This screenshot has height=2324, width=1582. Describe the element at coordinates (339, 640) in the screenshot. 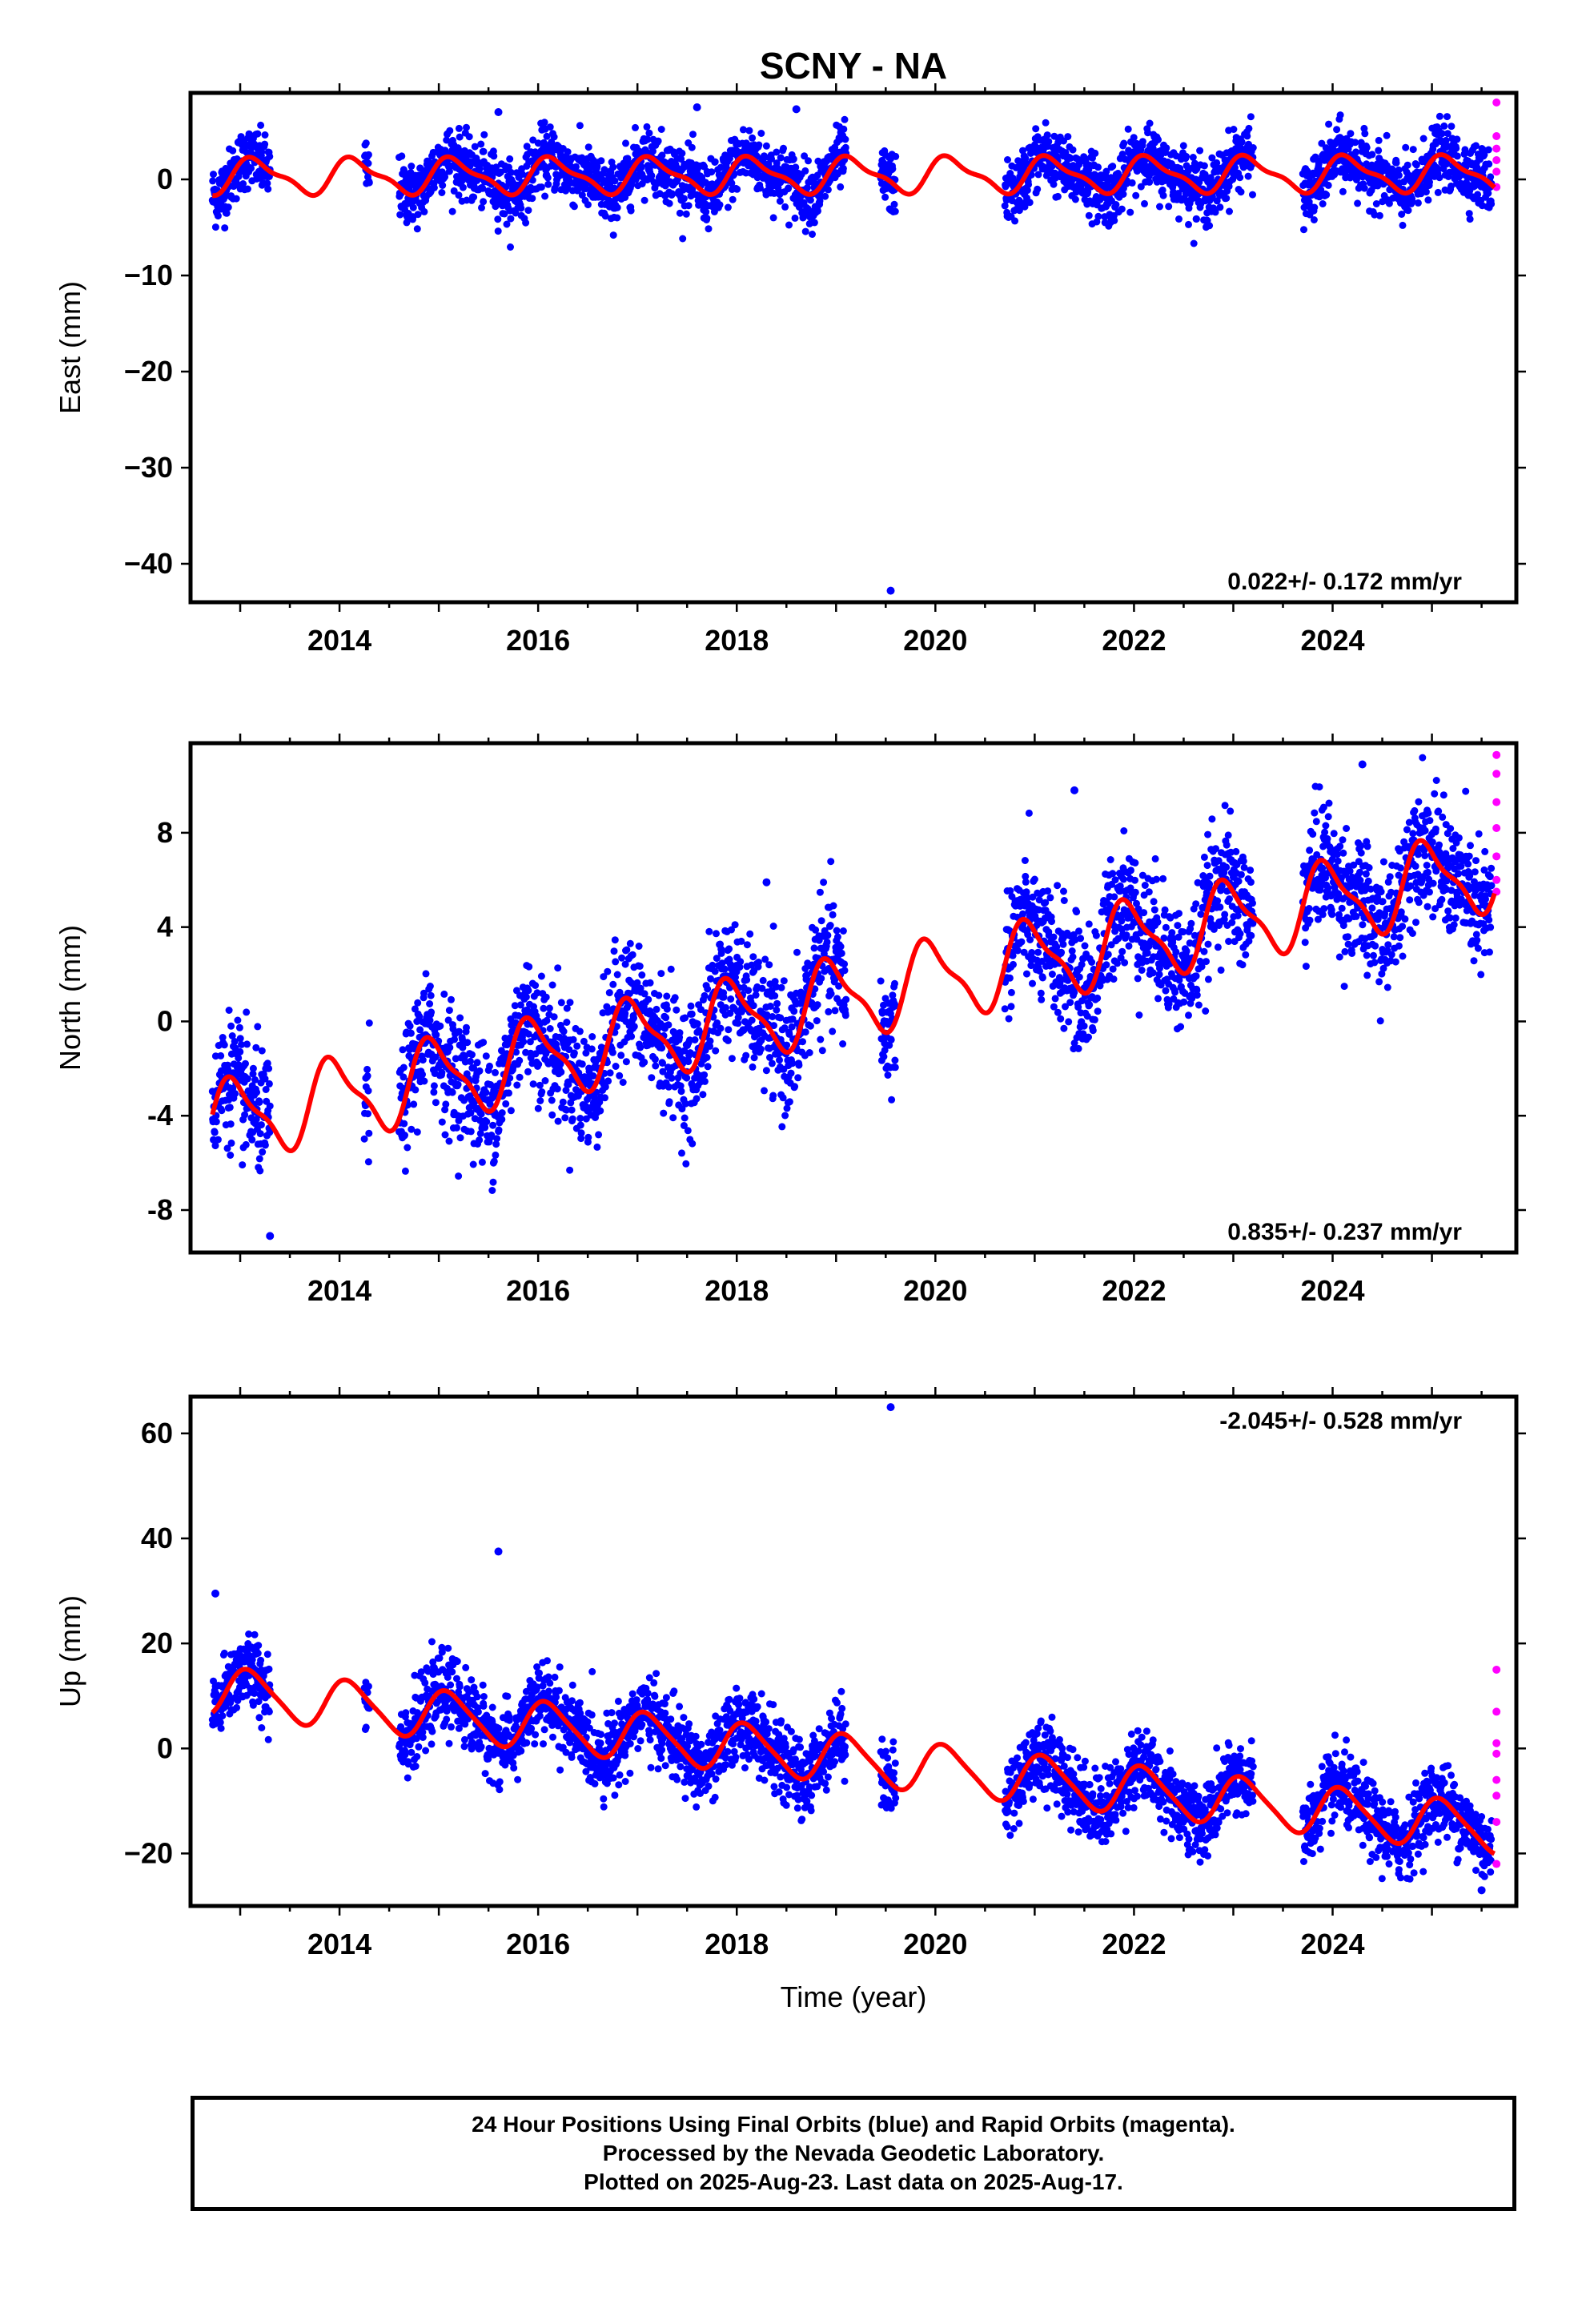

I see `x-tick-label: 2014` at that location.